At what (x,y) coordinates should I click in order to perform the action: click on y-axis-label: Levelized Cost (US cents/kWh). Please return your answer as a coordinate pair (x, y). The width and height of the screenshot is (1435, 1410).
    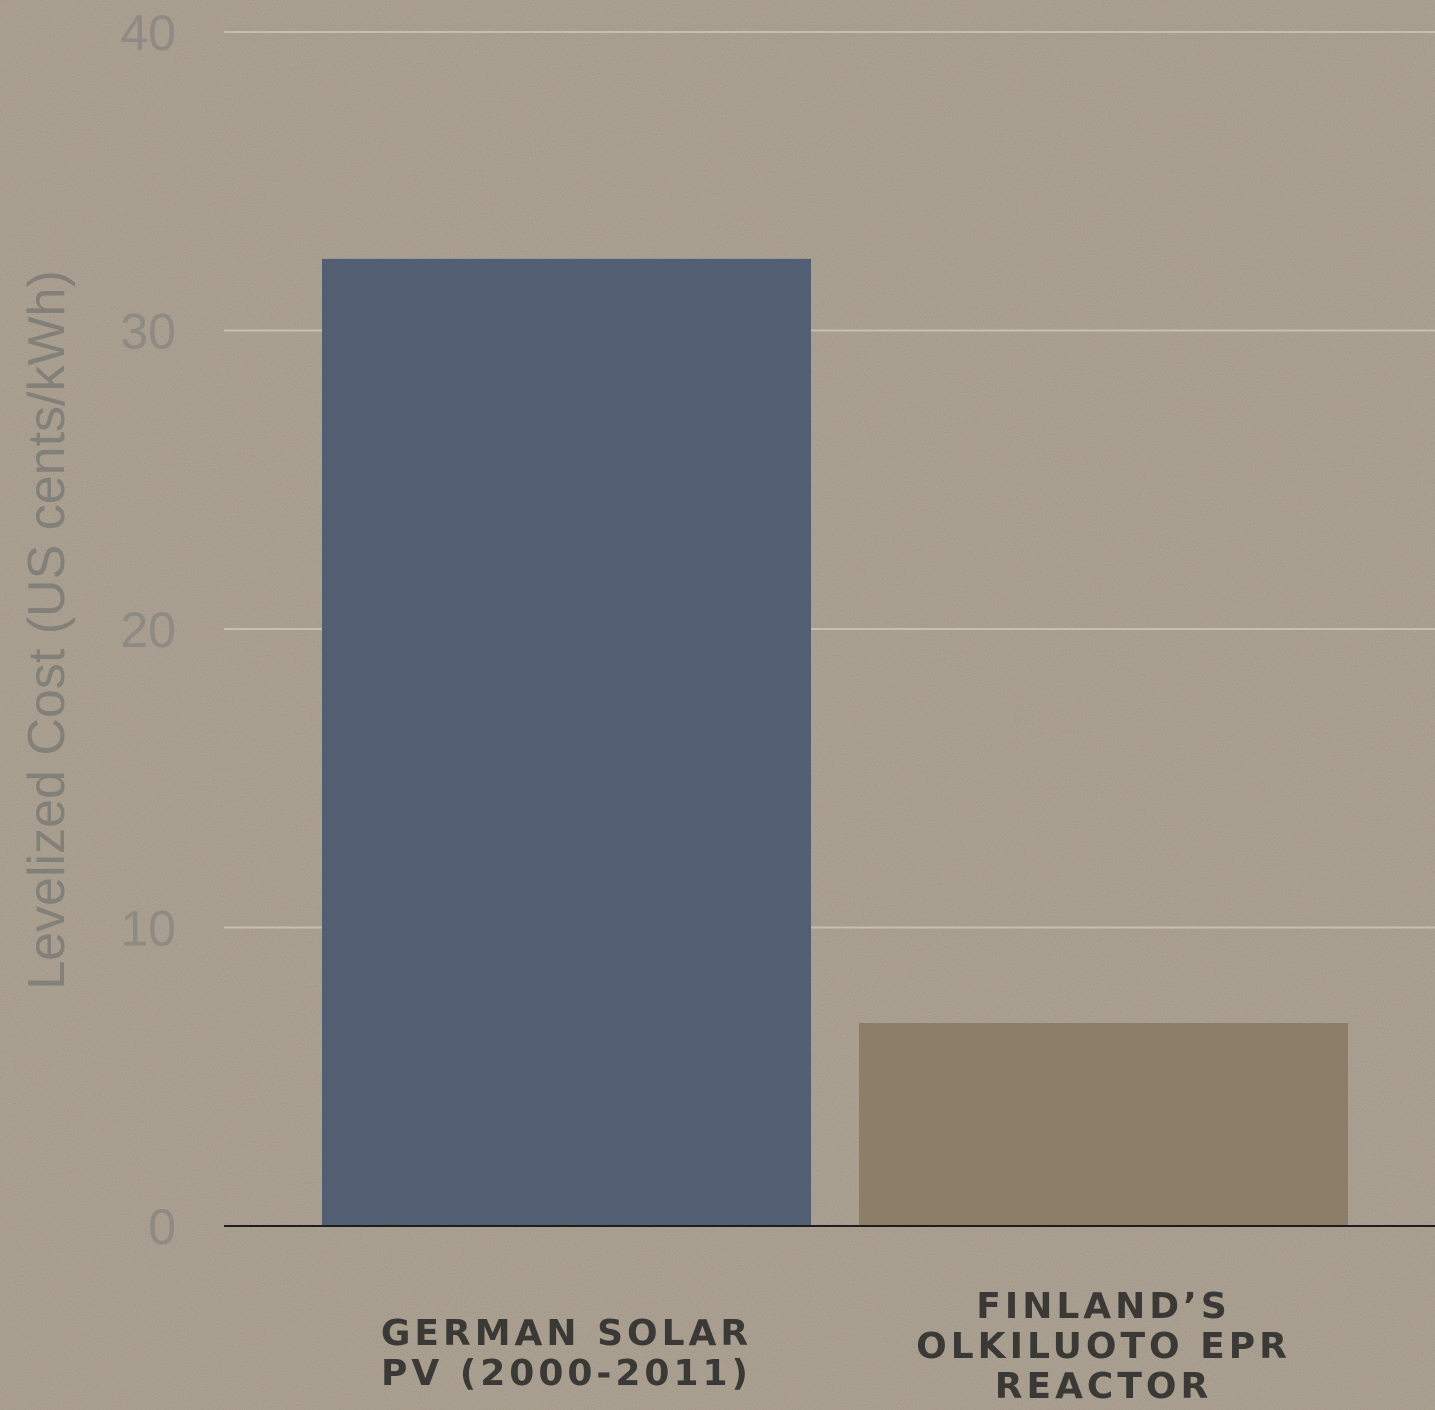
    Looking at the image, I should click on (47, 630).